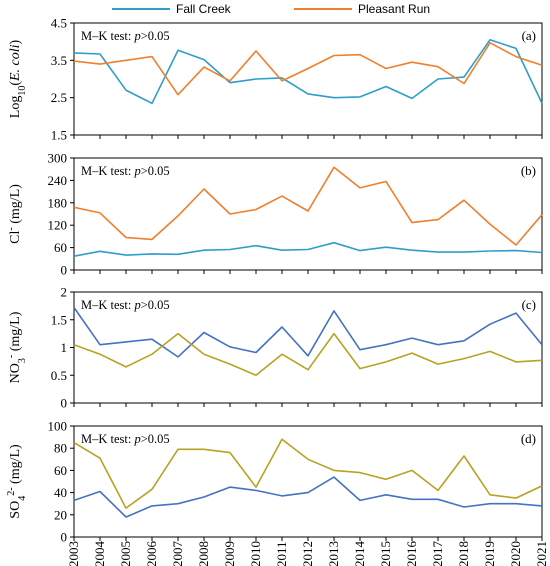  What do you see at coordinates (177, 553) in the screenshot?
I see `x-tick-label: 2007` at bounding box center [177, 553].